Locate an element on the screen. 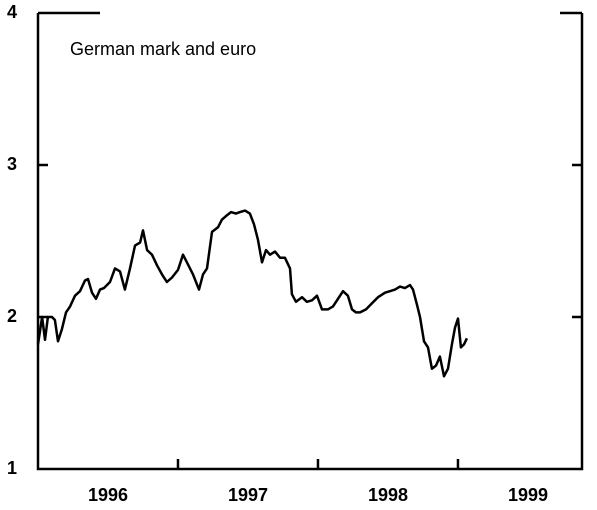  y-tick-label: 2 is located at coordinates (12, 316).